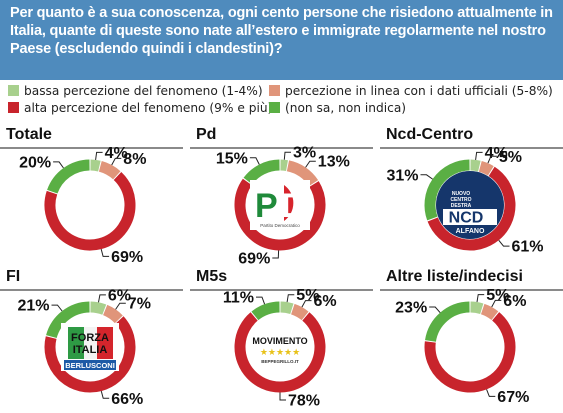 This screenshot has width=563, height=413. I want to click on legend-swatch-in-line, so click(274, 90).